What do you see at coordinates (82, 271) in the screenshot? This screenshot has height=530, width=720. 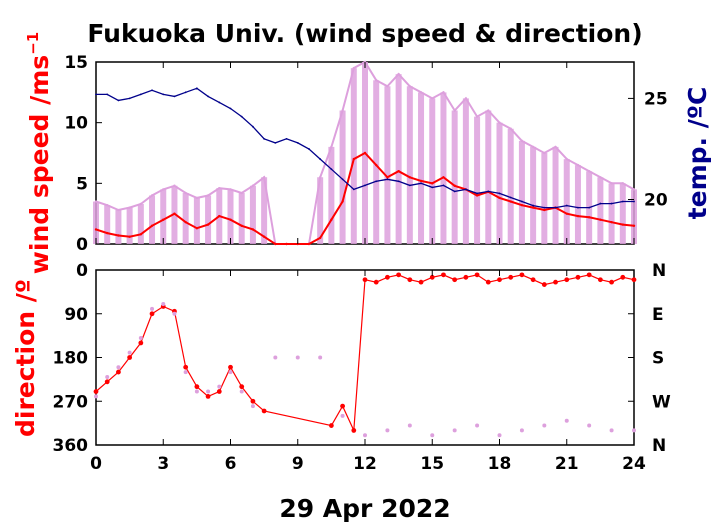 I see `dir-y-tick-label: 0` at bounding box center [82, 271].